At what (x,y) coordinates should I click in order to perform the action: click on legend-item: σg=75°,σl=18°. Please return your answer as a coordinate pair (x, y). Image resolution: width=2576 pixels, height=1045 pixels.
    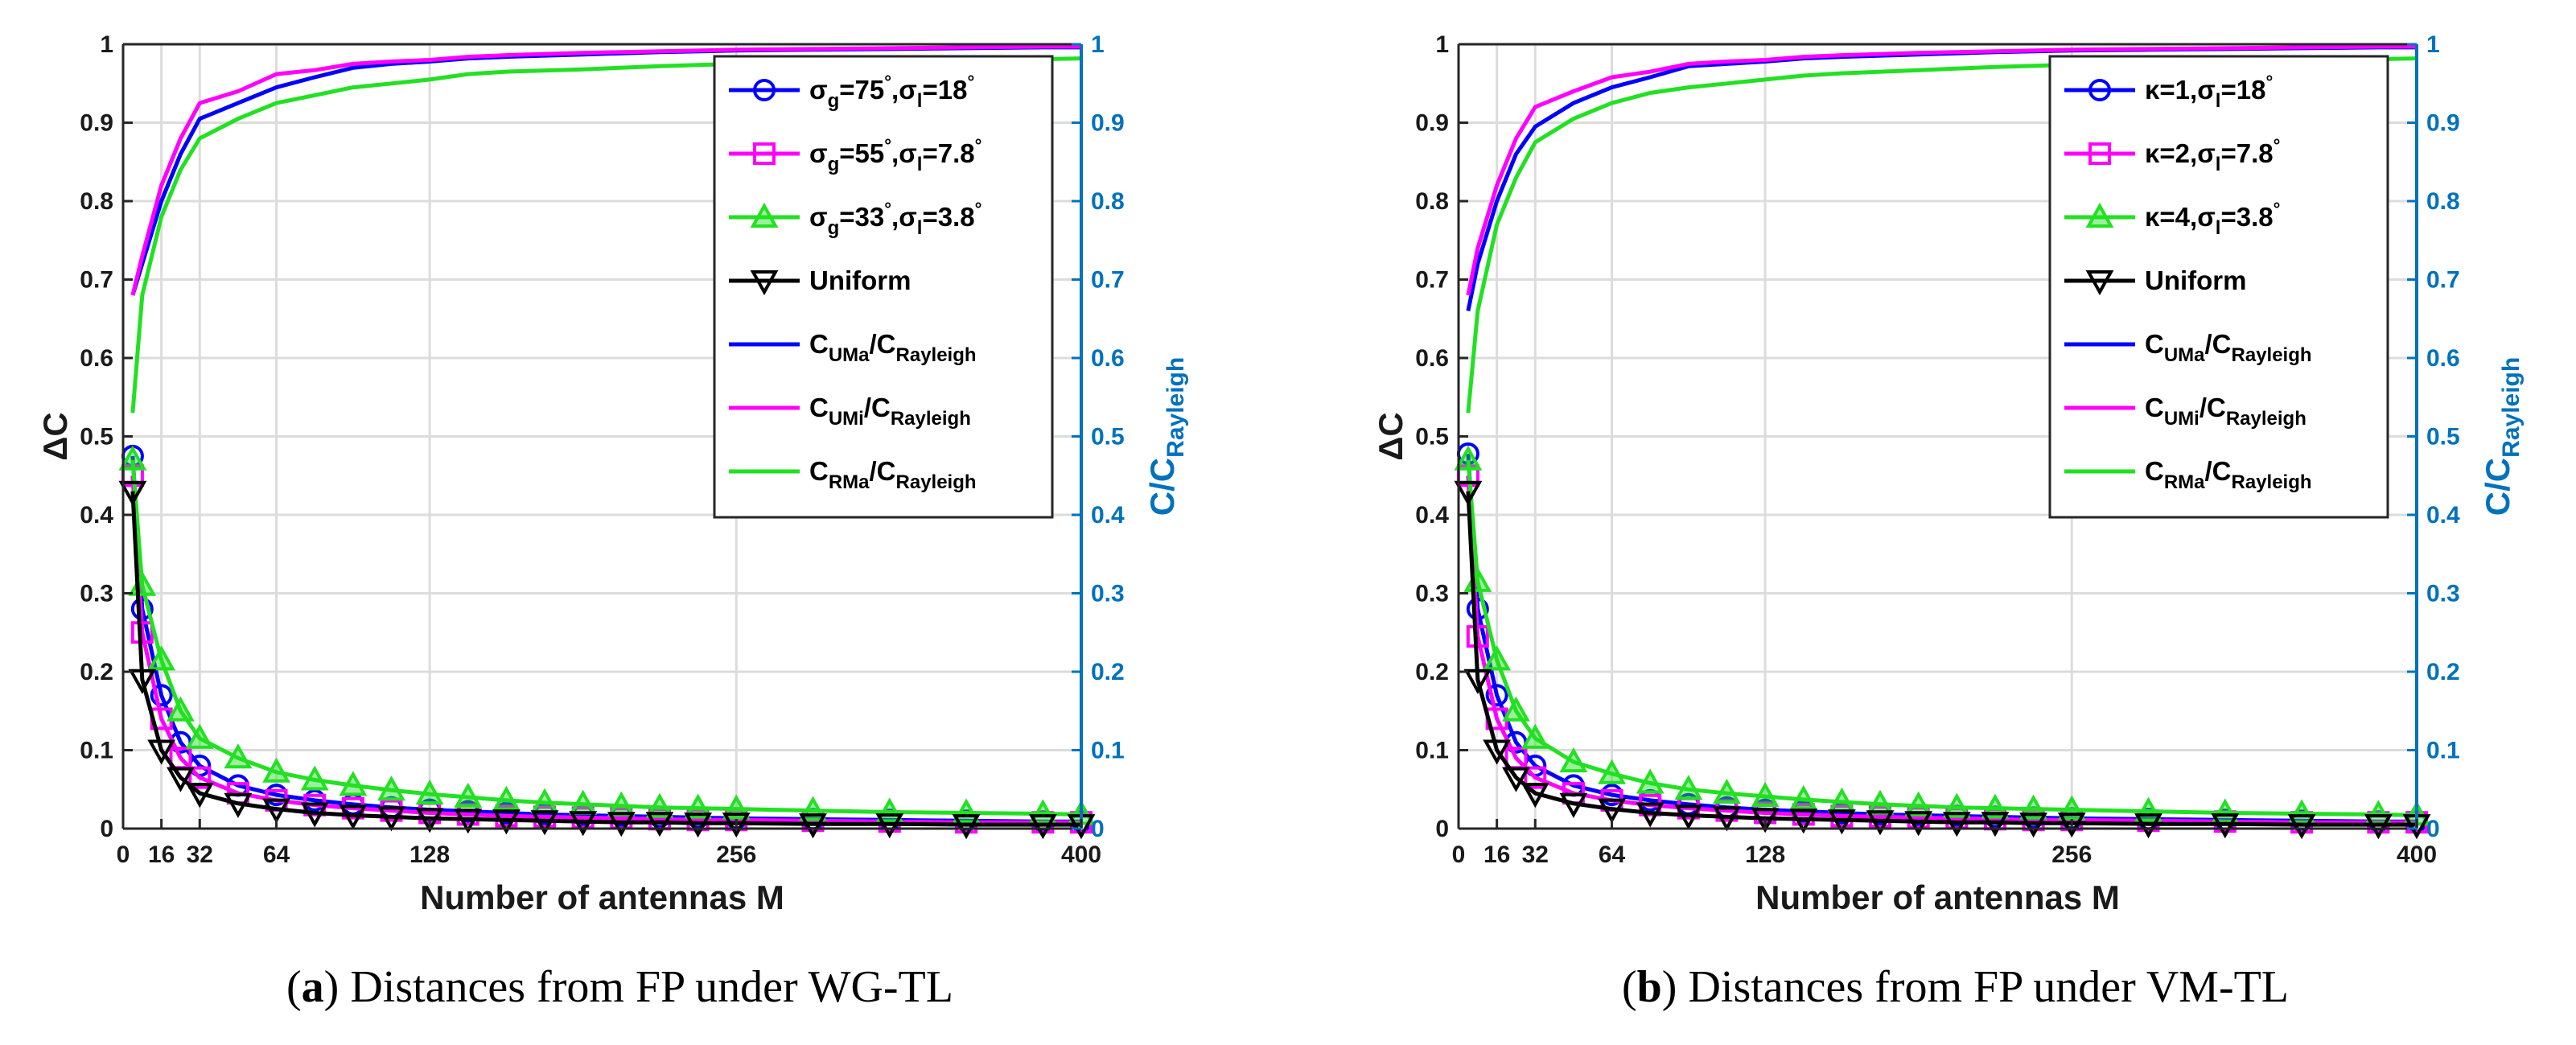
    Looking at the image, I should click on (851, 92).